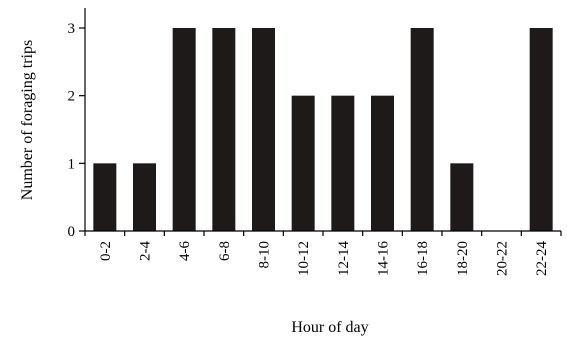 This screenshot has width=567, height=338. What do you see at coordinates (344, 258) in the screenshot?
I see `x-tick-label: 12-14` at bounding box center [344, 258].